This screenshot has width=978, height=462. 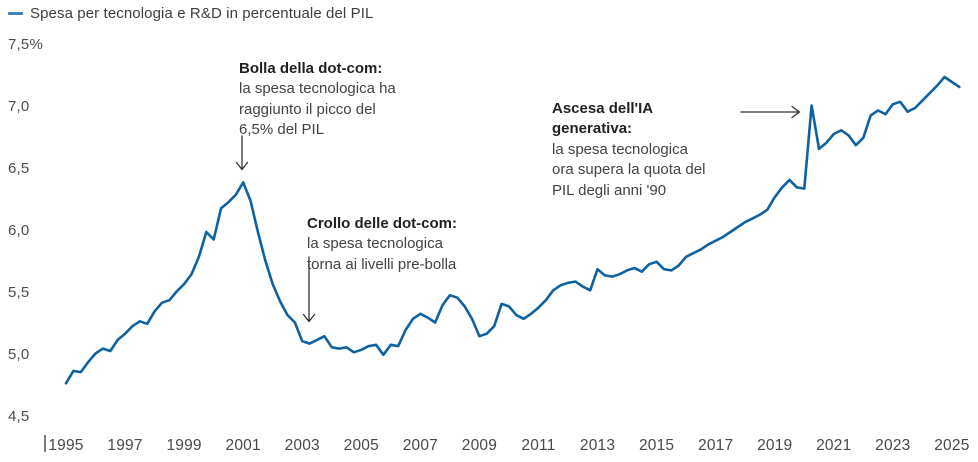 I want to click on annotation-dotcom-crash-heading: Crollo delle dot-com:, so click(x=382, y=223).